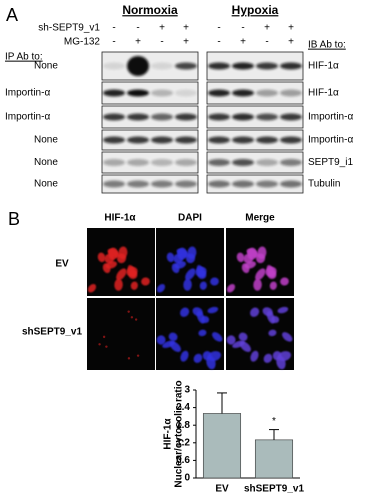 Image resolution: width=368 pixels, height=500 pixels. I want to click on ib-header: IB Ab to:, so click(327, 45).